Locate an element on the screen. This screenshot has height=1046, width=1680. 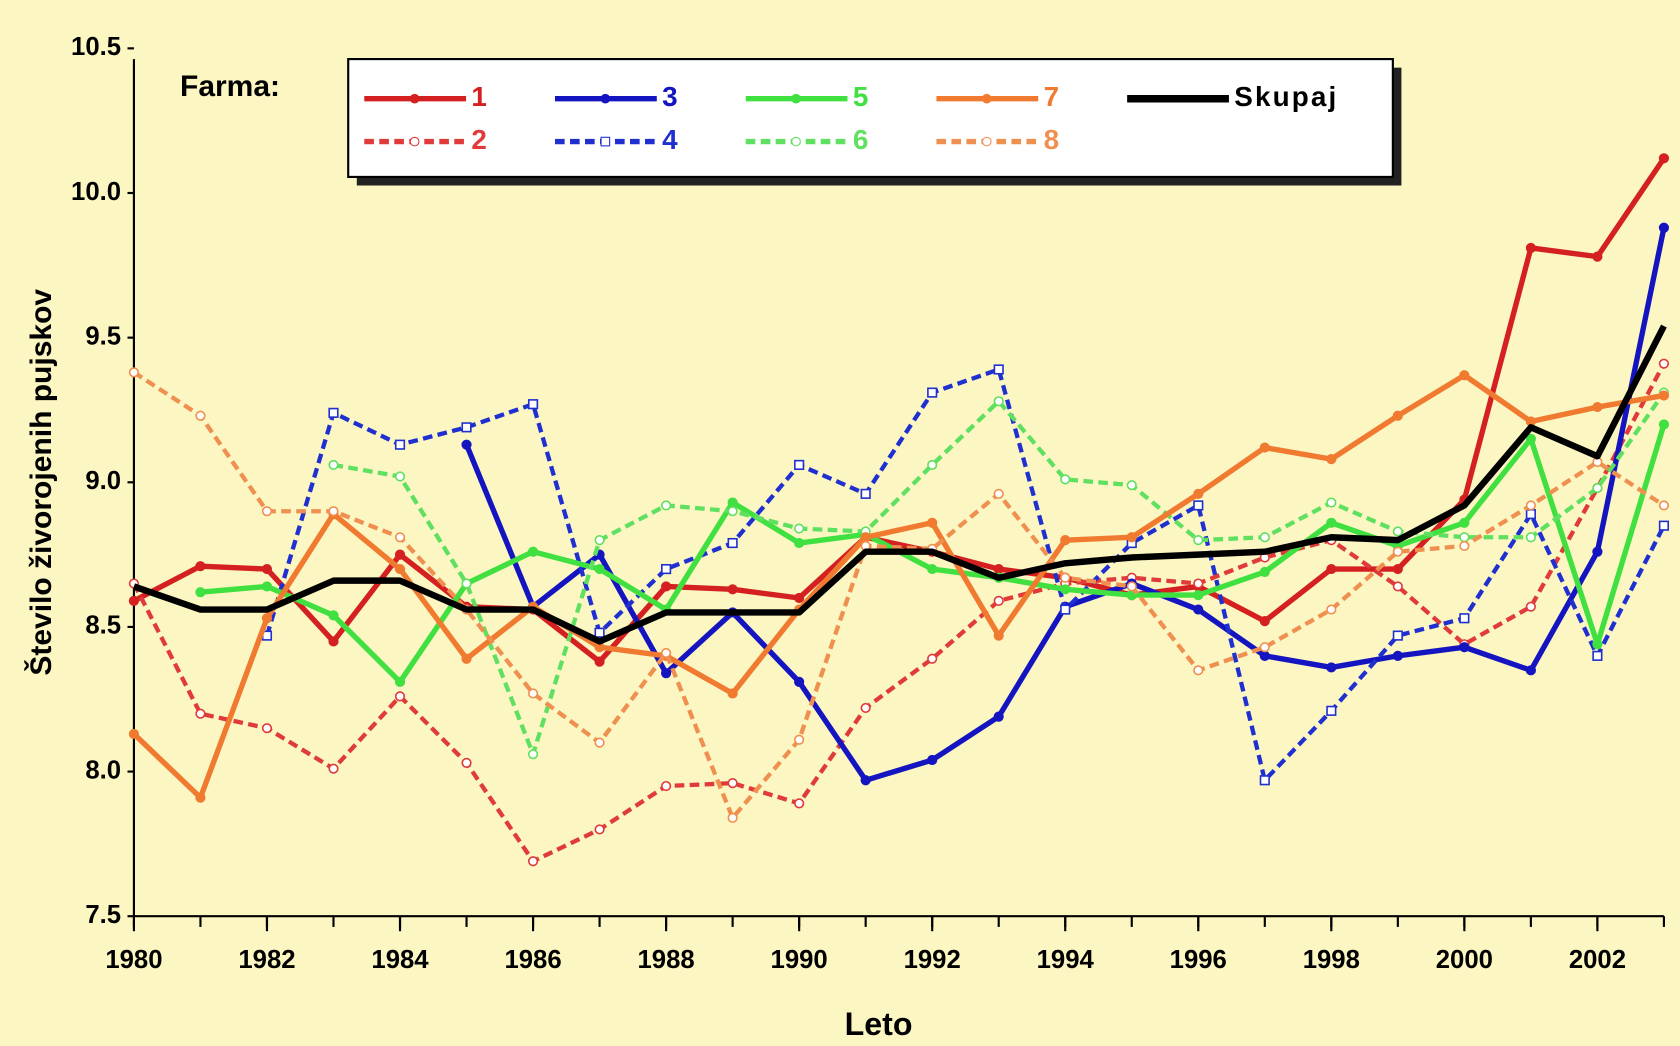
x-tick-label: 1998 is located at coordinates (1331, 960).